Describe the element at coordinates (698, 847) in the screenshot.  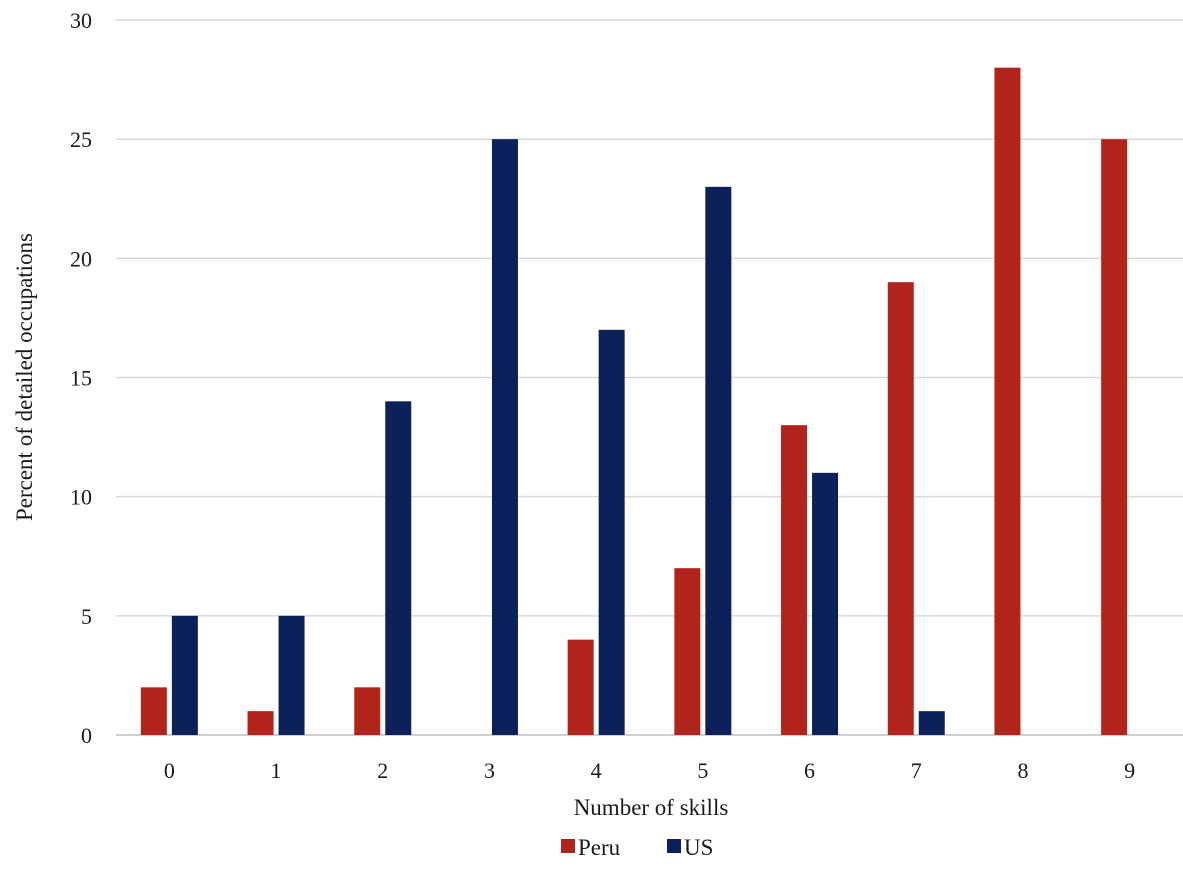
I see `legend-label-us: US` at that location.